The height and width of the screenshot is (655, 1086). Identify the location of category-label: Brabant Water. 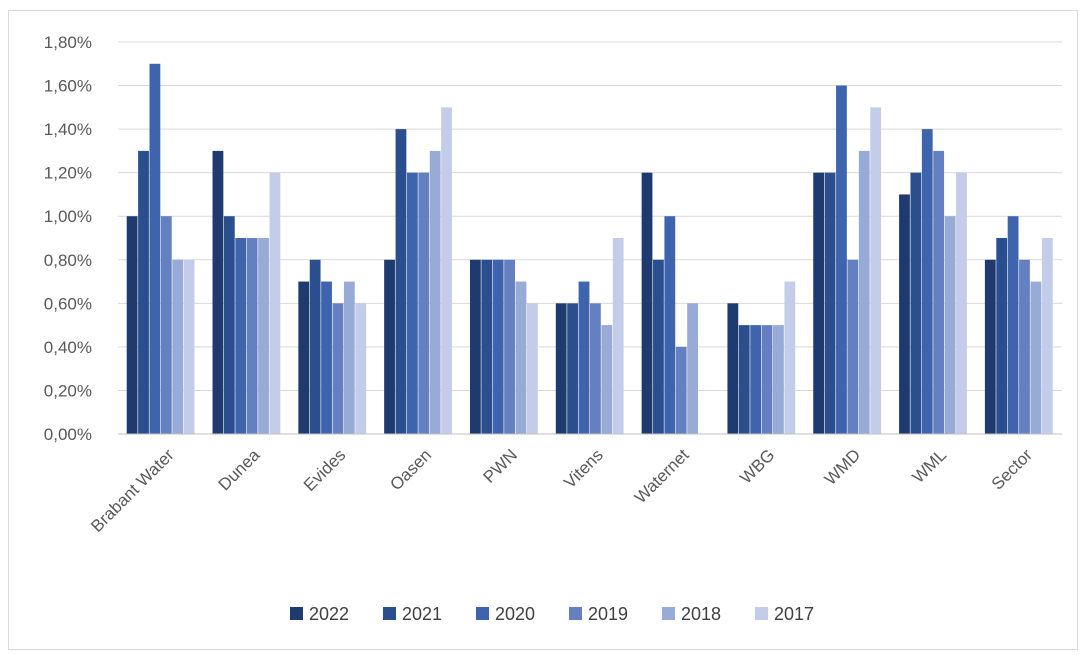
(132, 490).